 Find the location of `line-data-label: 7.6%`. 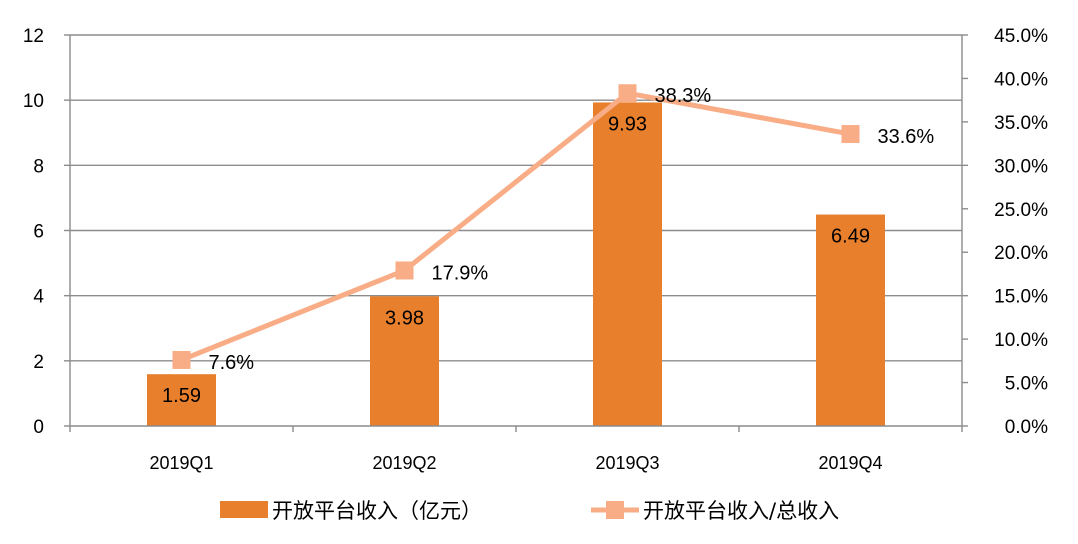

line-data-label: 7.6% is located at coordinates (232, 363).